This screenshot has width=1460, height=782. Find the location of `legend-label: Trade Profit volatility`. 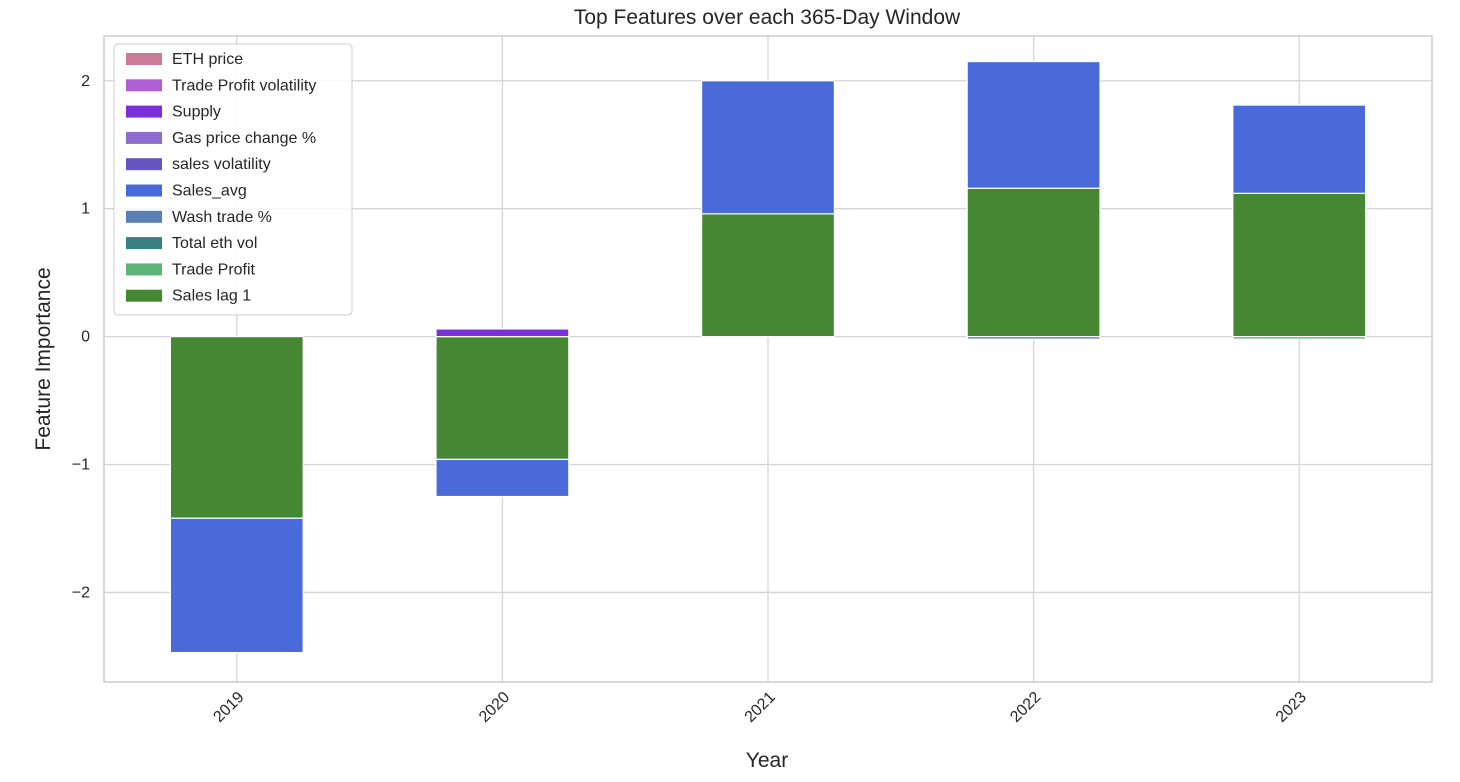

legend-label: Trade Profit volatility is located at coordinates (244, 85).